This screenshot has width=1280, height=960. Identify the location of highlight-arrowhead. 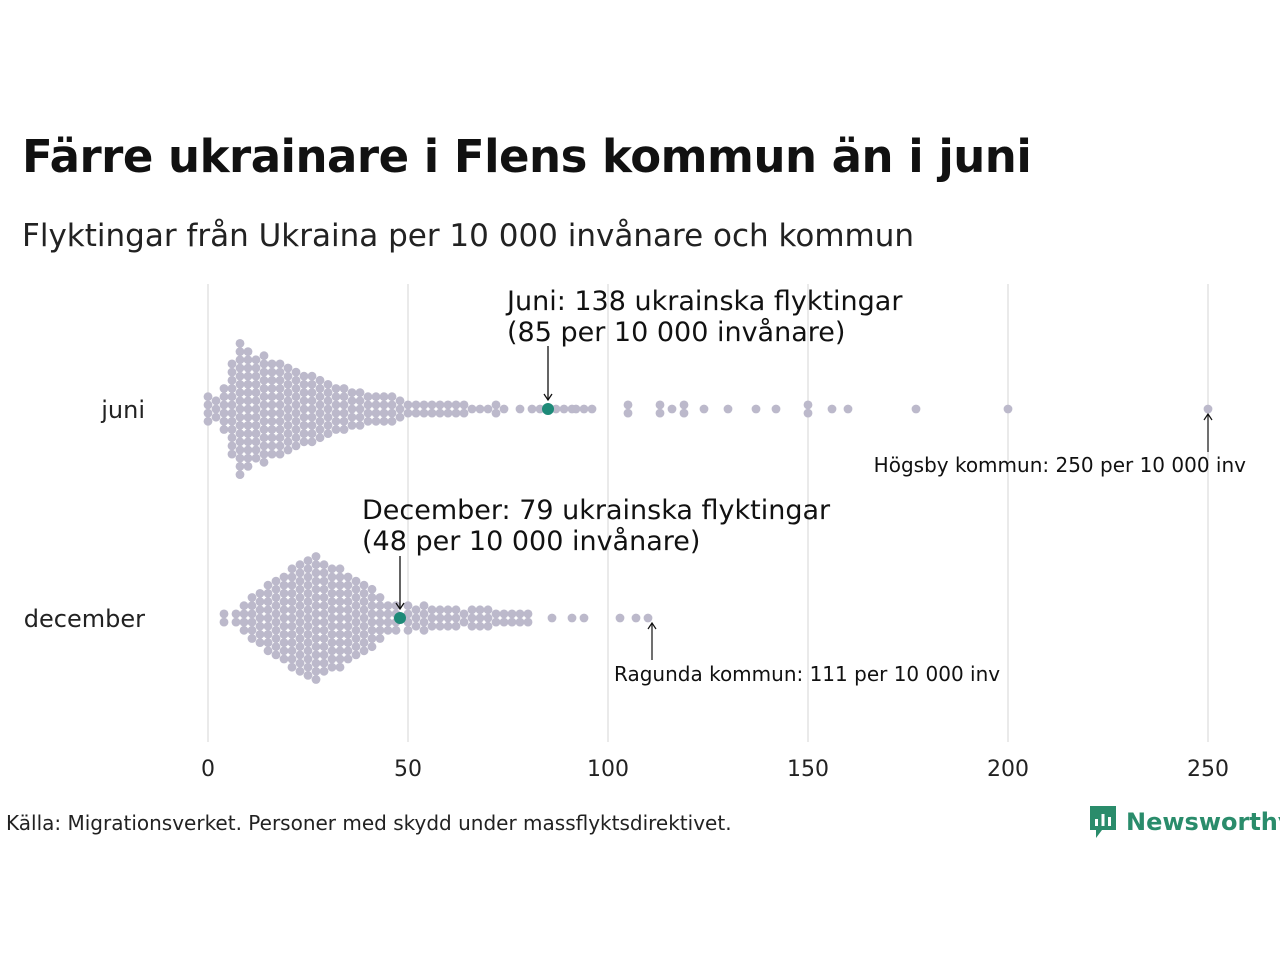
(400, 606).